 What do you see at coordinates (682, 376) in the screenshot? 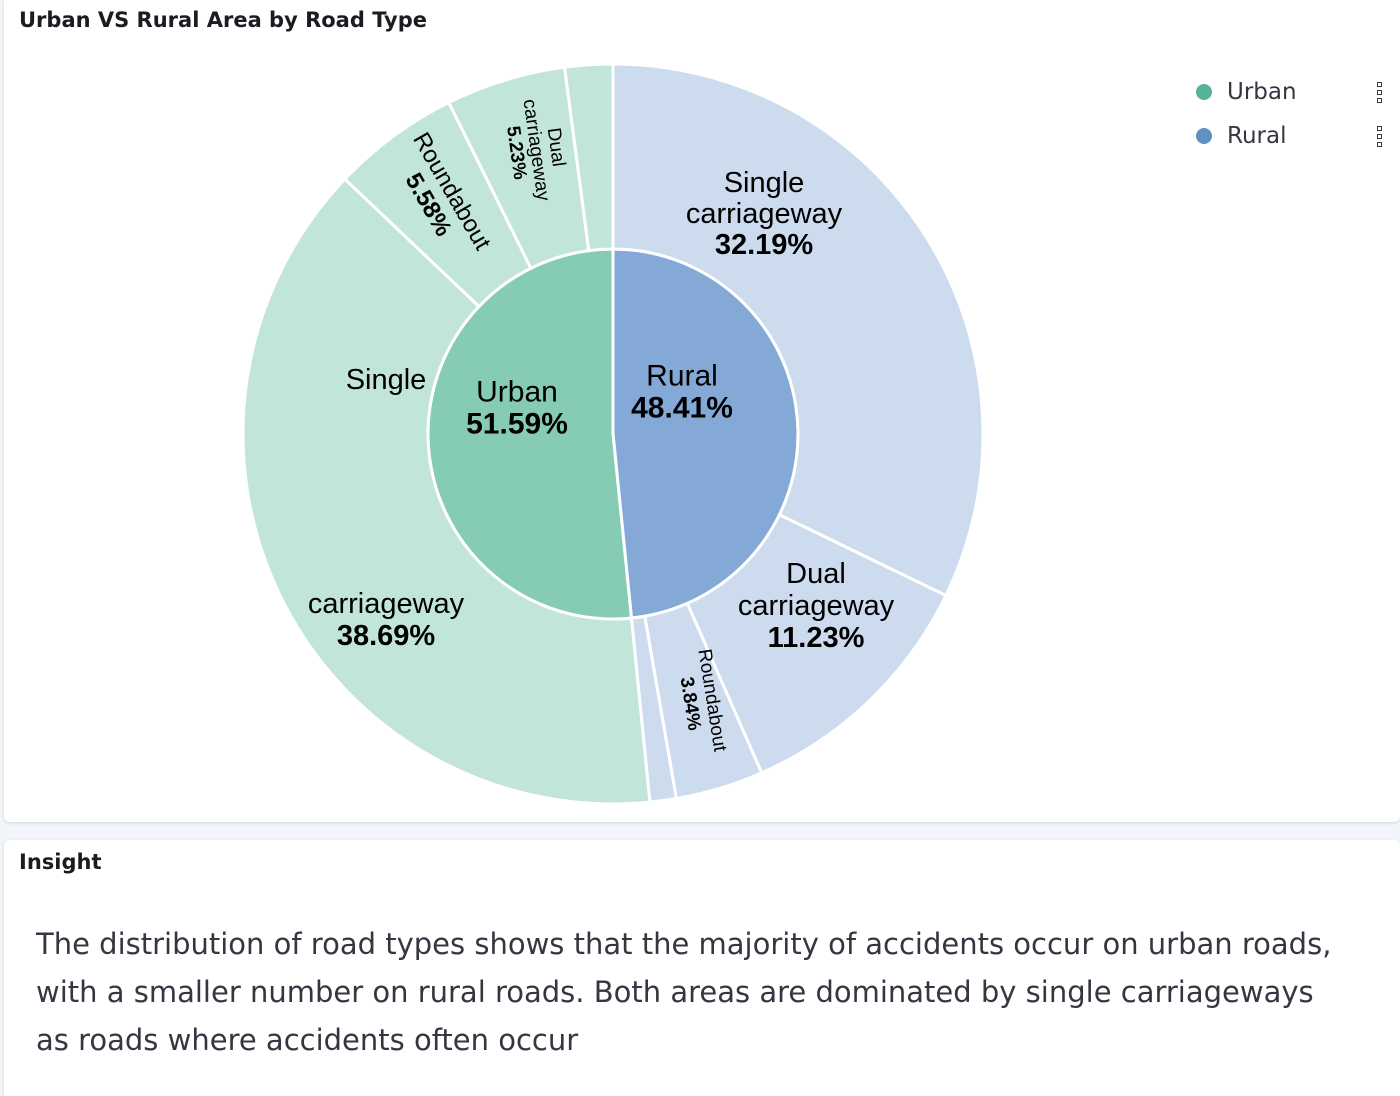
I see `slice-name: Rural` at bounding box center [682, 376].